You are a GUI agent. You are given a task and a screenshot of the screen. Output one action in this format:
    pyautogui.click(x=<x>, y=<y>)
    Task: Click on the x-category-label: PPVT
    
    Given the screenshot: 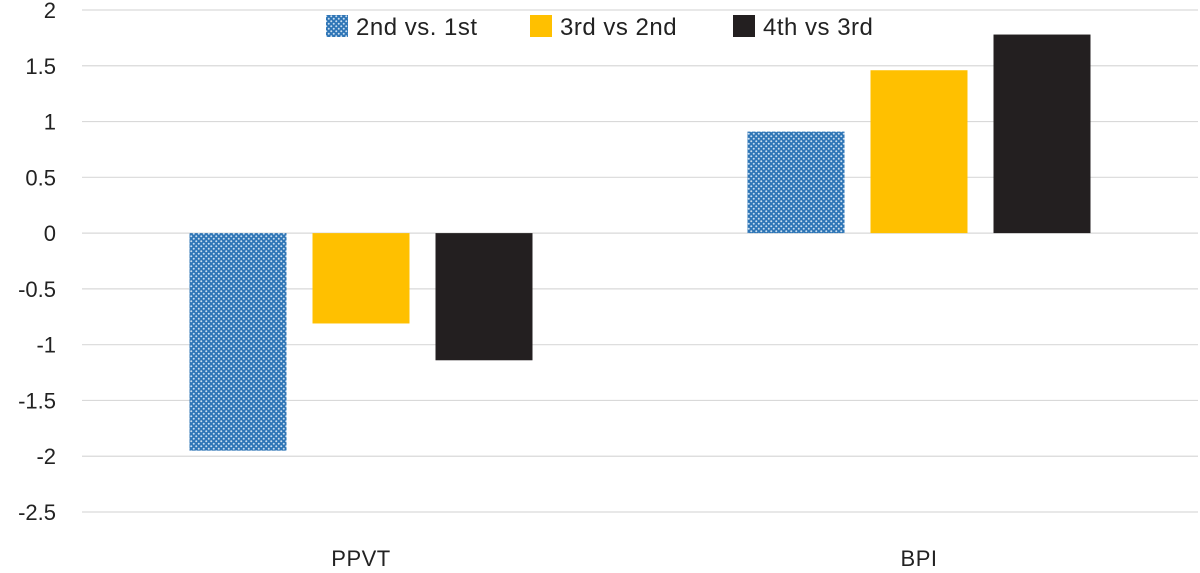 What is the action you would take?
    pyautogui.click(x=360, y=558)
    